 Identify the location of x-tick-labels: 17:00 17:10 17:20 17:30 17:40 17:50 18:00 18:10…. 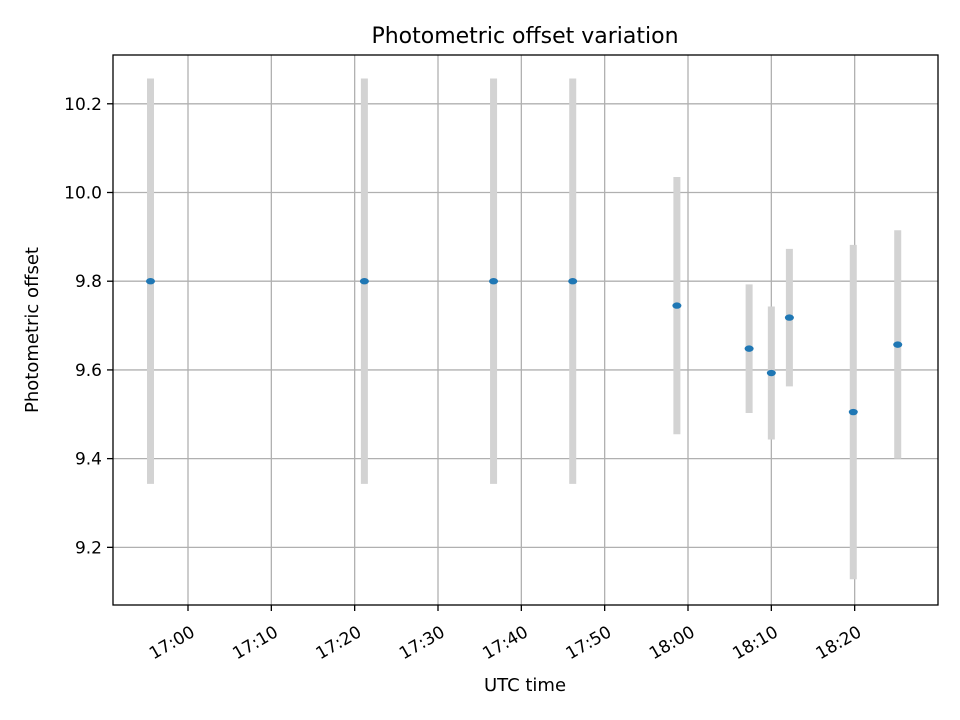
(505, 643).